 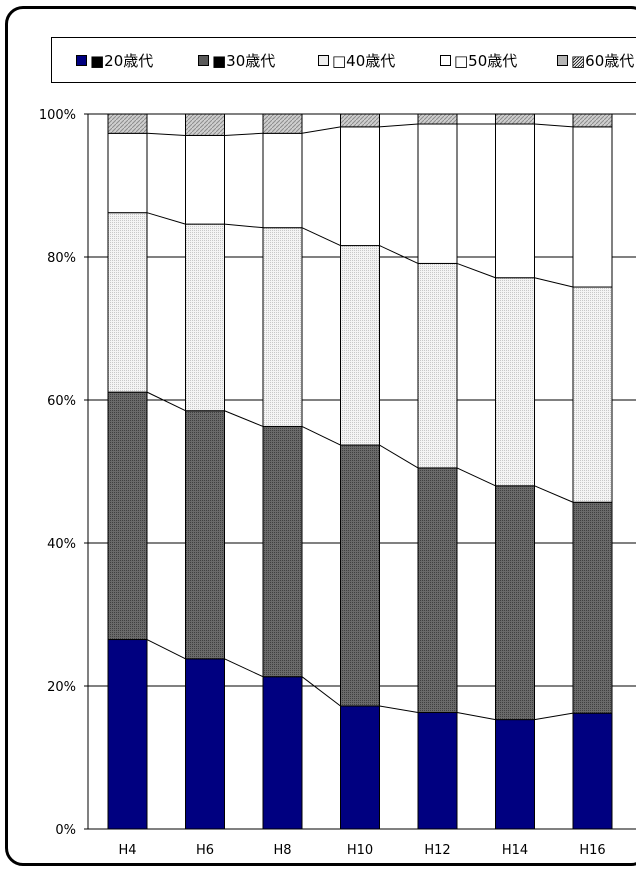 I want to click on y-tick-label-0: 0%, so click(x=65, y=830).